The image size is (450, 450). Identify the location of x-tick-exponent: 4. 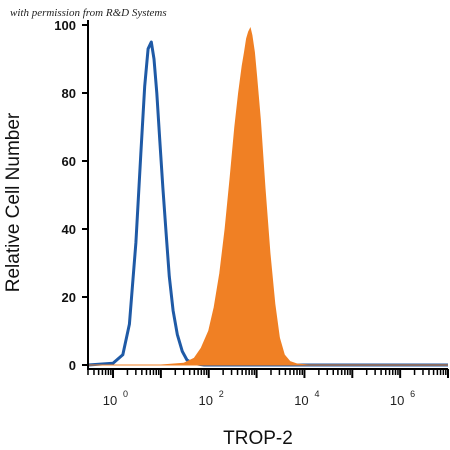
(316, 394).